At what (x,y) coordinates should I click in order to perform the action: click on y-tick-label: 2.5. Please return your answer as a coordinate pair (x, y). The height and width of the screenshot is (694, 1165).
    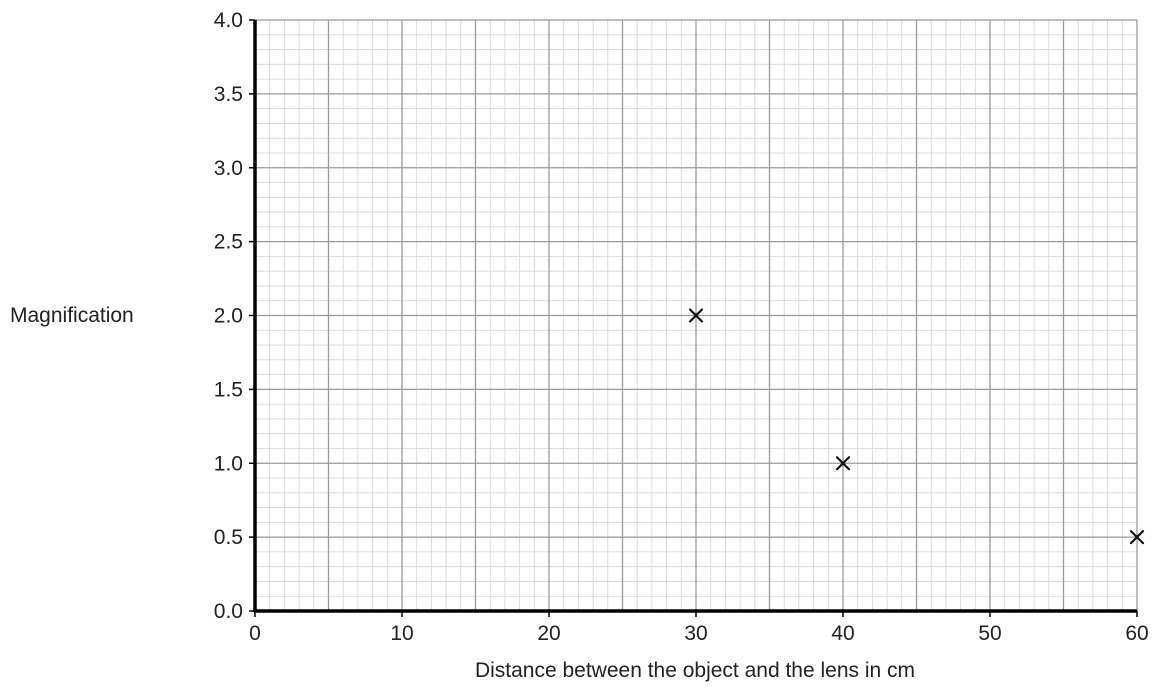
    Looking at the image, I should click on (228, 242).